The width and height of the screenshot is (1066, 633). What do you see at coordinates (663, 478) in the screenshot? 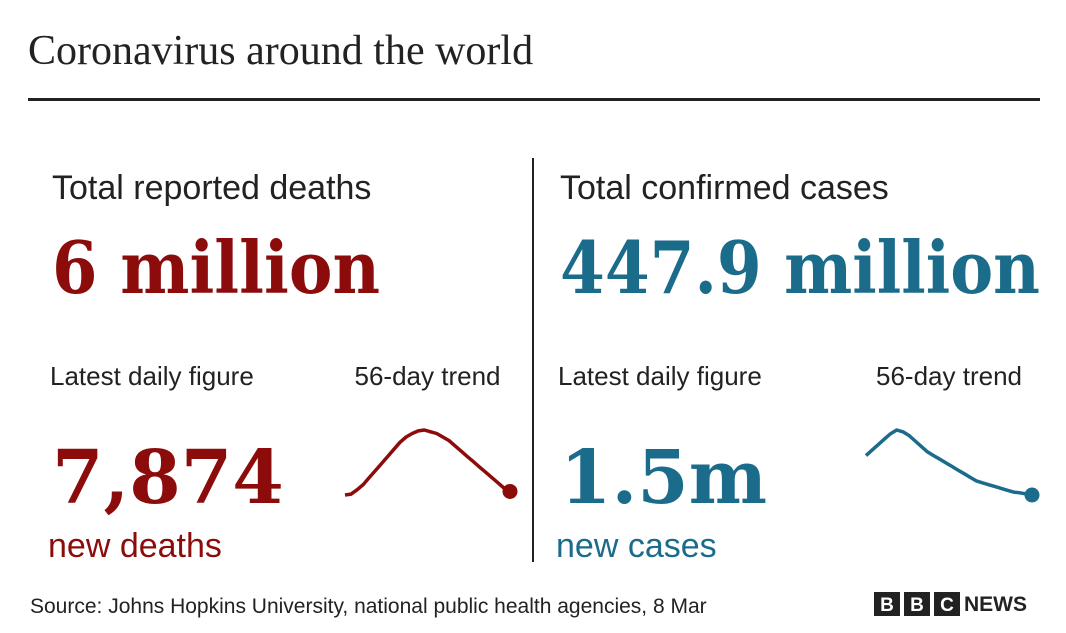
I see `daily-value: 1.5m` at bounding box center [663, 478].